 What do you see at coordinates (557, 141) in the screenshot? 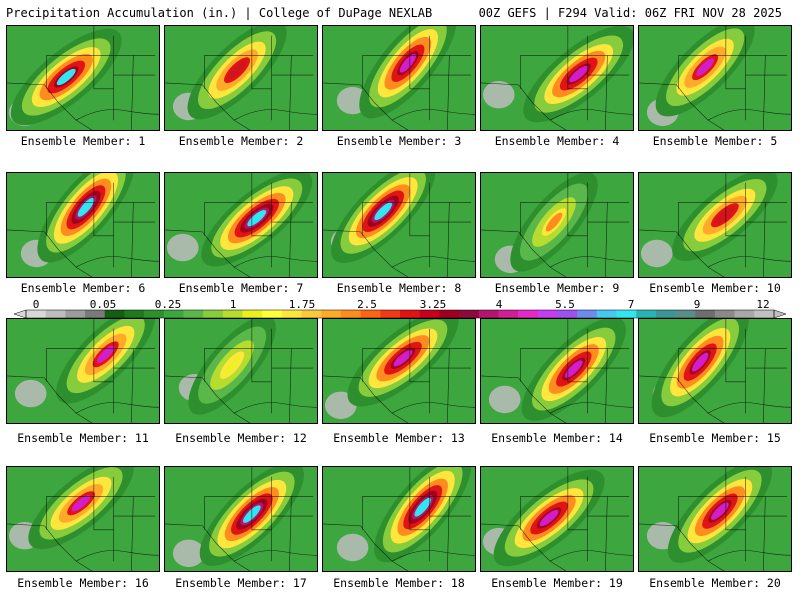
I see `ensemble-member-label: Ensemble Member: 4` at bounding box center [557, 141].